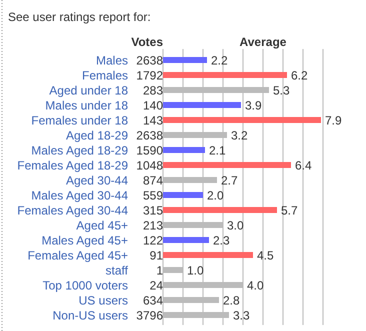 The width and height of the screenshot is (366, 331). Describe the element at coordinates (299, 75) in the screenshot. I see `data-label: 6.2` at that location.